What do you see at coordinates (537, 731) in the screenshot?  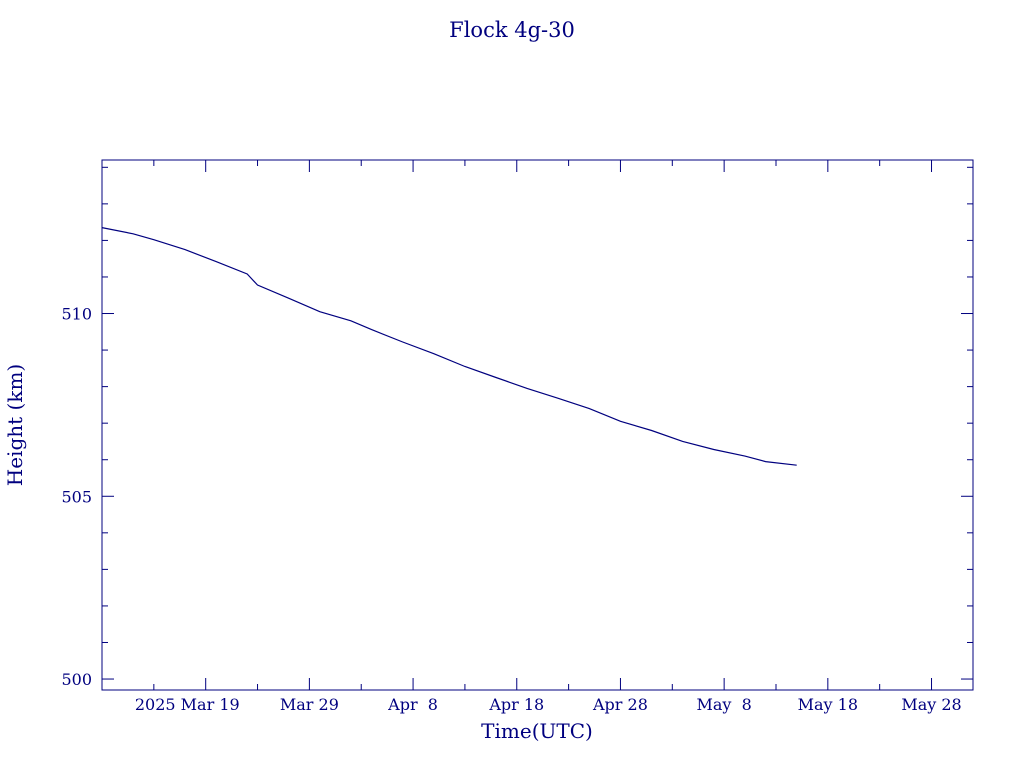 I see `x-axis-label: Time(UTC)` at bounding box center [537, 731].